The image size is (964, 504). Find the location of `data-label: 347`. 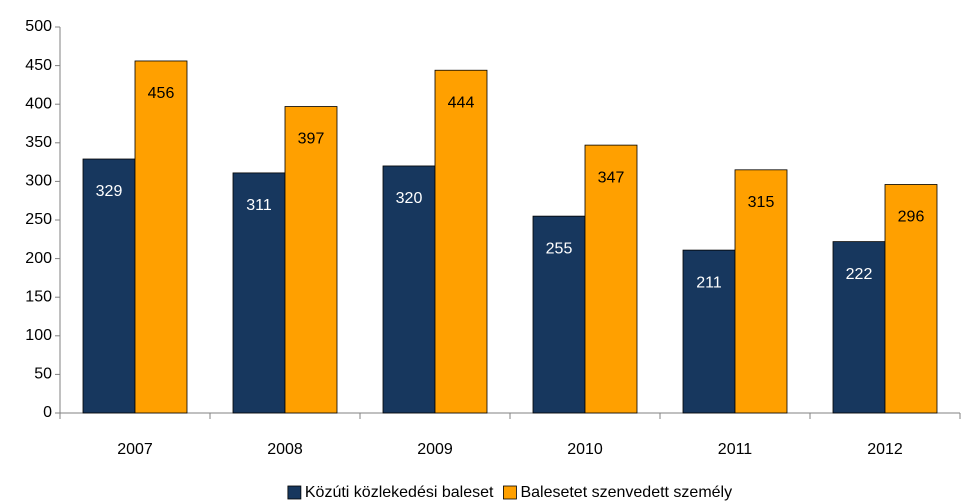

data-label: 347 is located at coordinates (611, 177).